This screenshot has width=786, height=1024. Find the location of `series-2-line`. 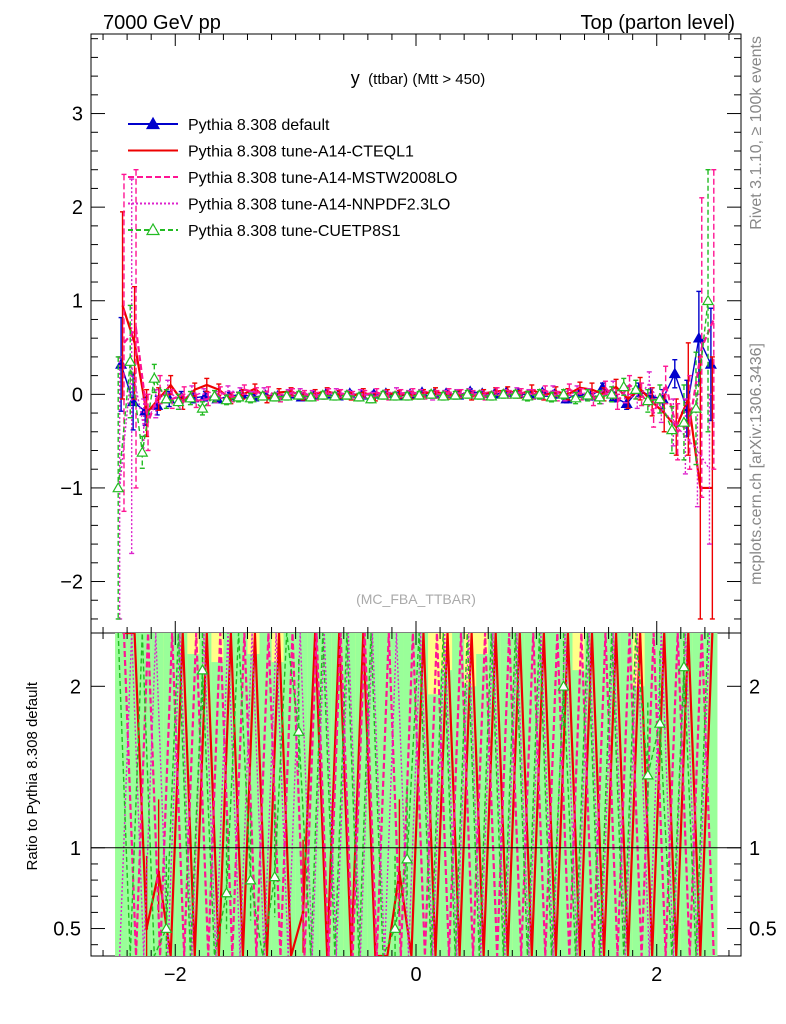

series-2-line is located at coordinates (419, 376).